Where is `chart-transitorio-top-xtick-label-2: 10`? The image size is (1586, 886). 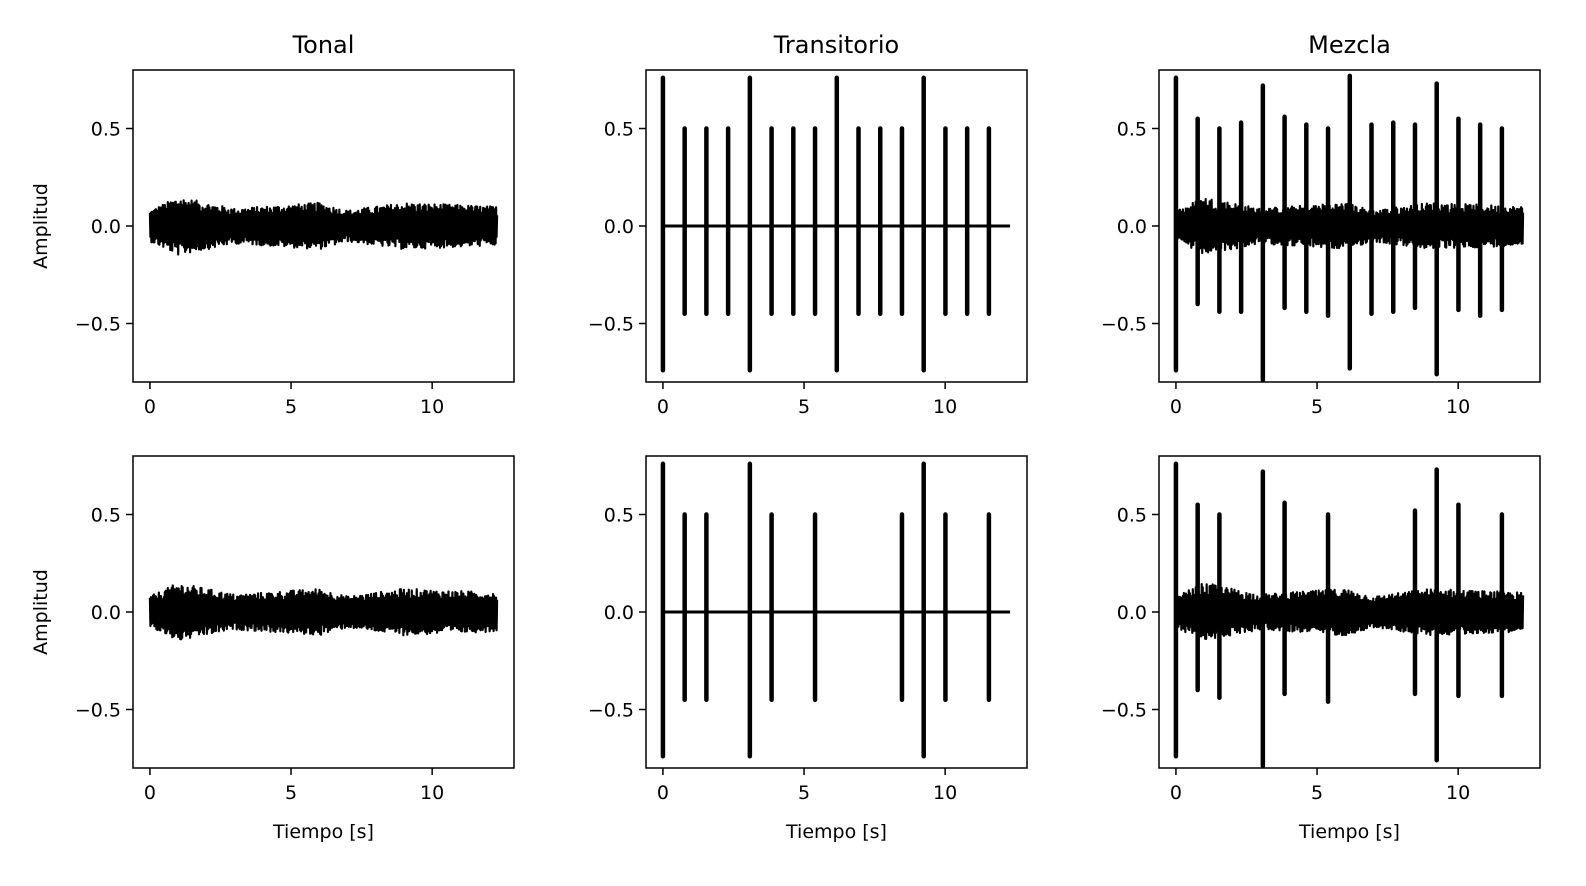
chart-transitorio-top-xtick-label-2: 10 is located at coordinates (945, 407).